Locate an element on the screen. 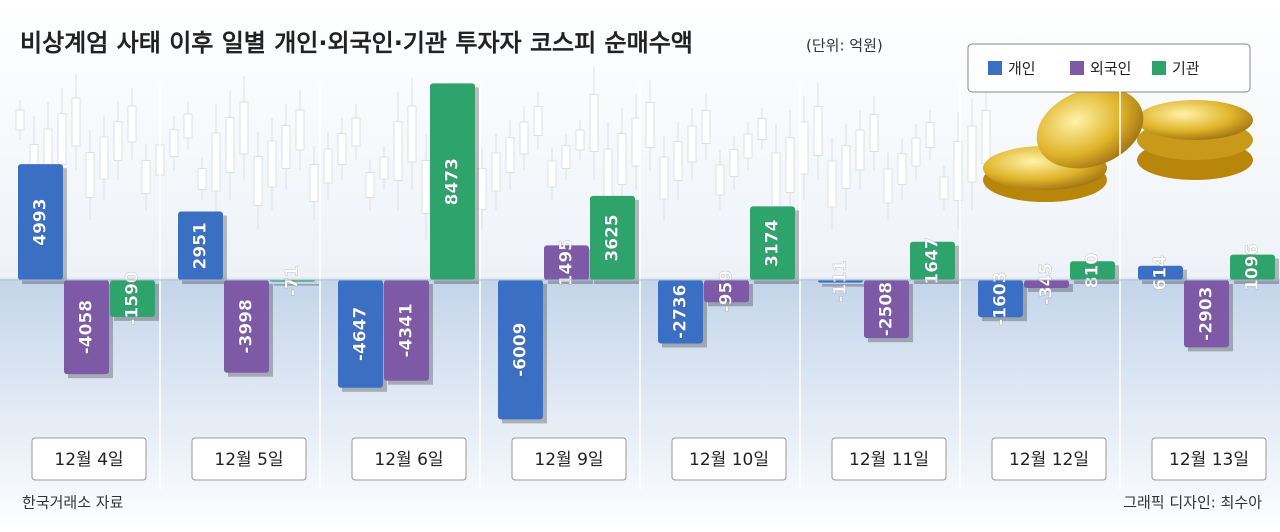 This screenshot has width=1280, height=532. value-label: -4341 is located at coordinates (407, 330).